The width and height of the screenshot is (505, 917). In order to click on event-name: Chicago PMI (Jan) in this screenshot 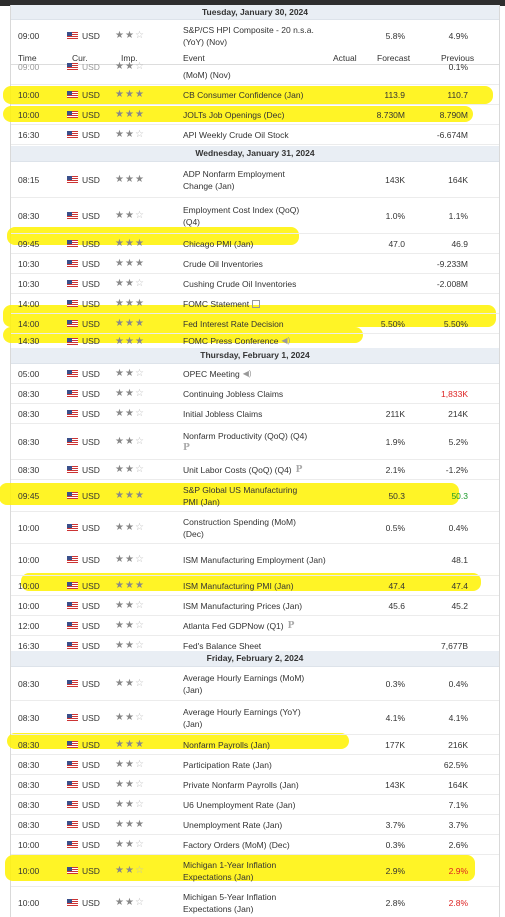, I will do `click(218, 243)`.